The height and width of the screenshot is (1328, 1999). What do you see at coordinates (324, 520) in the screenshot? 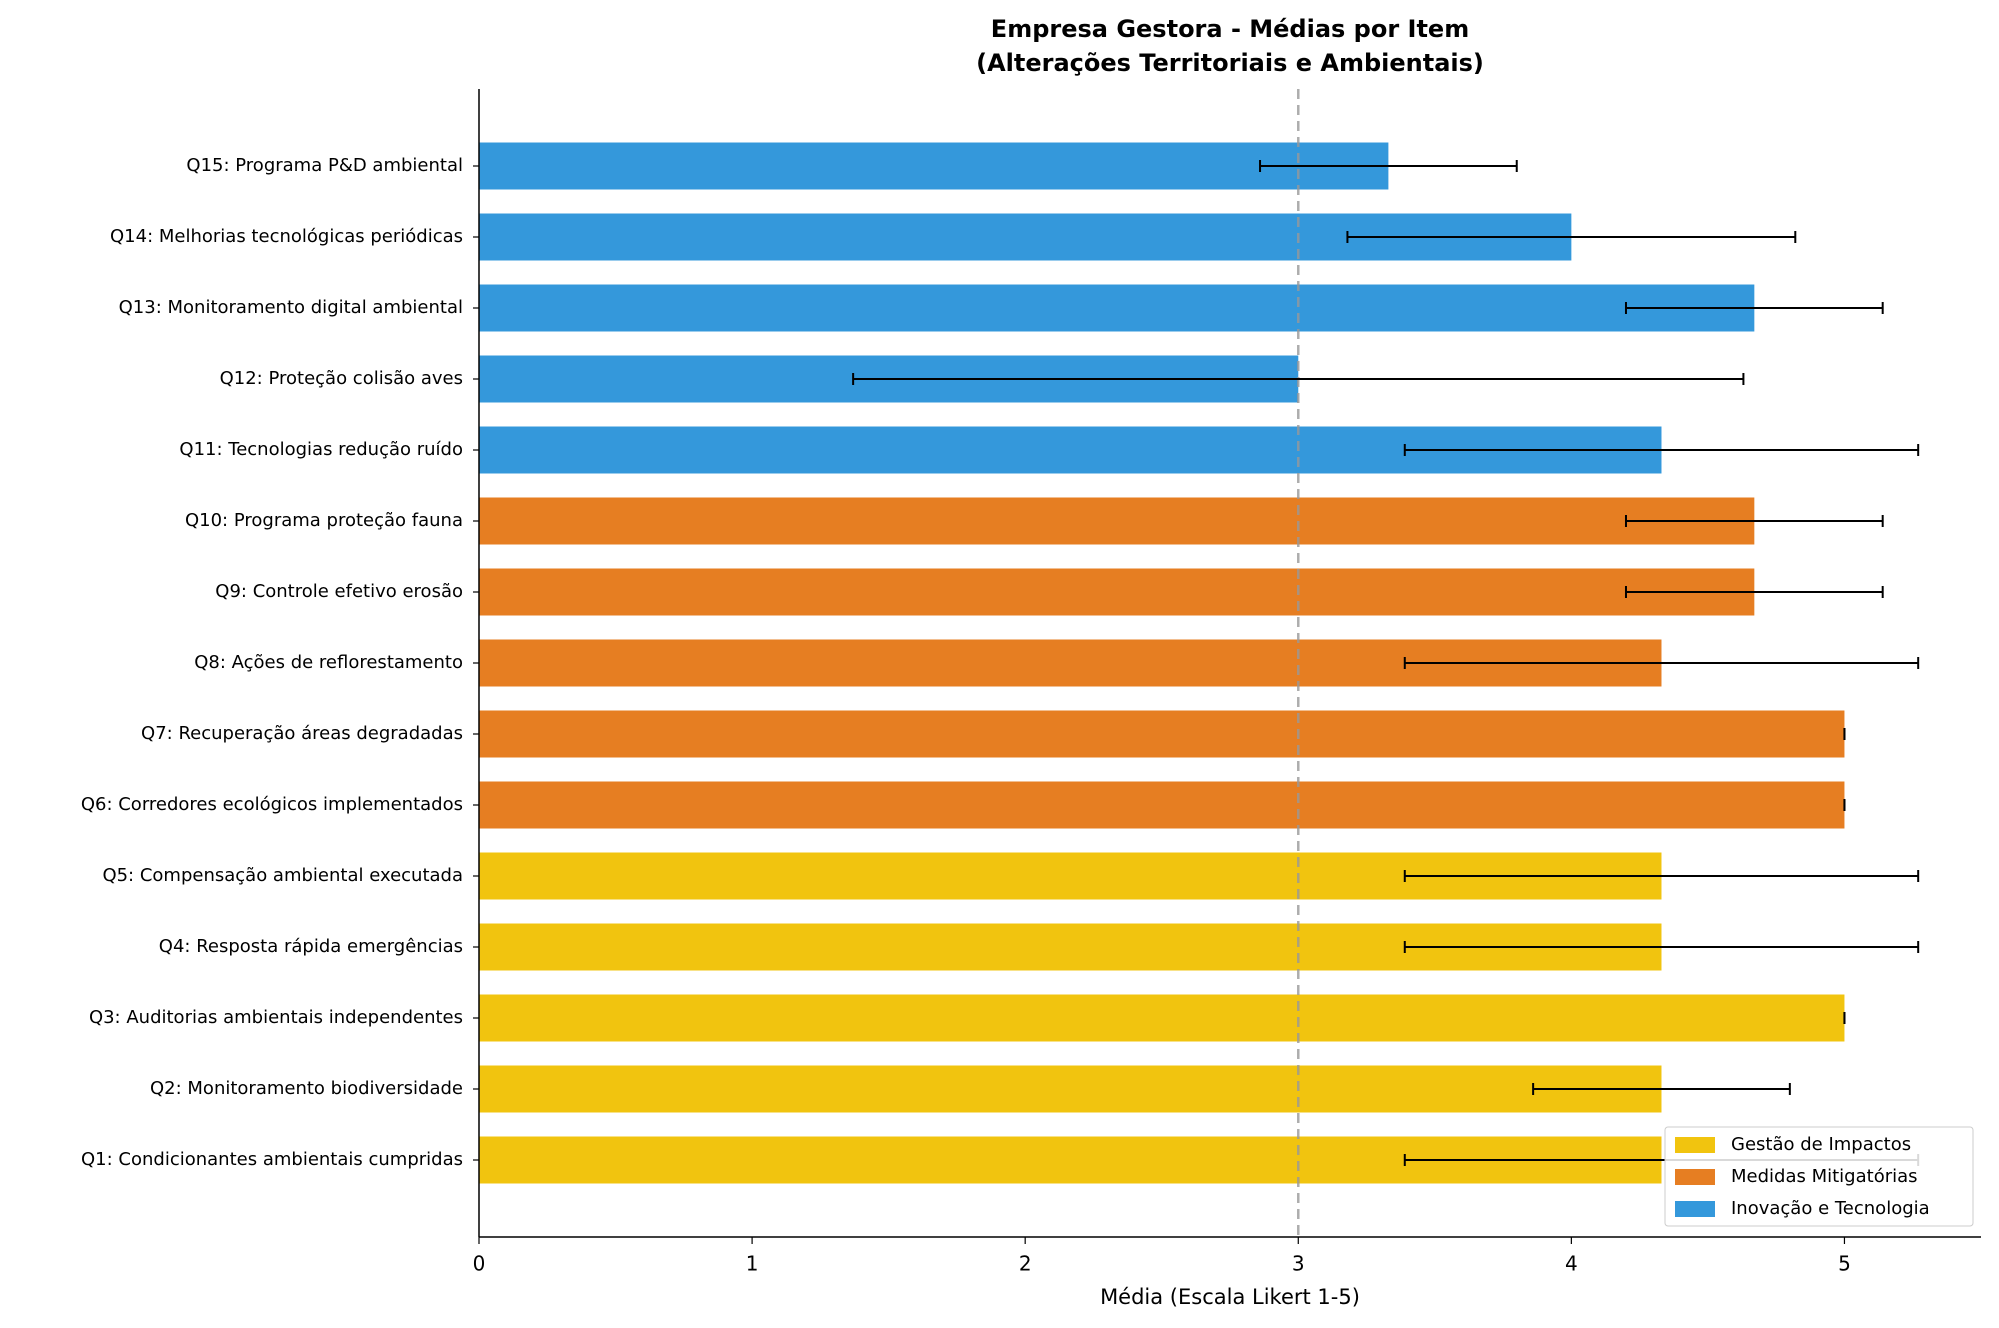
I see `y-tick-label: Q10: Programa proteção fauna` at bounding box center [324, 520].